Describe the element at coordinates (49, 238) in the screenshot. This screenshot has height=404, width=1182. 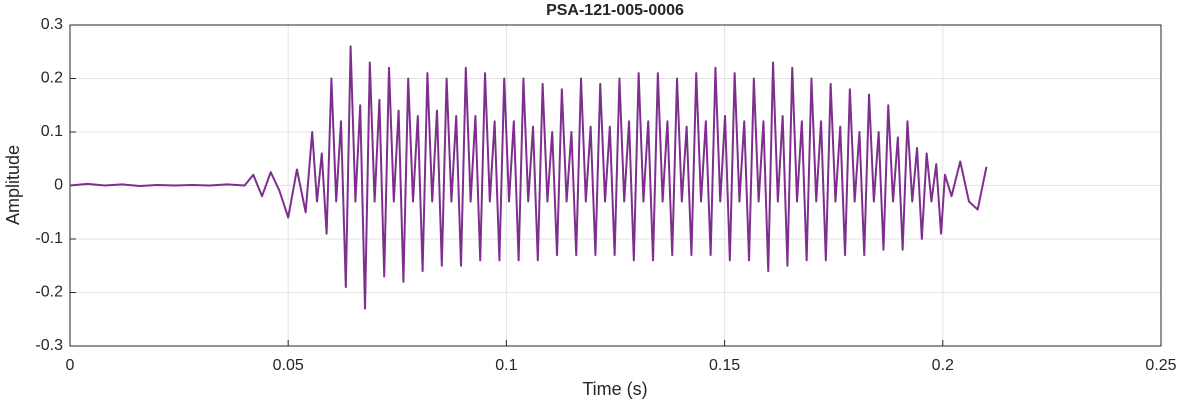
I see `y-tick-label: -0.1` at that location.